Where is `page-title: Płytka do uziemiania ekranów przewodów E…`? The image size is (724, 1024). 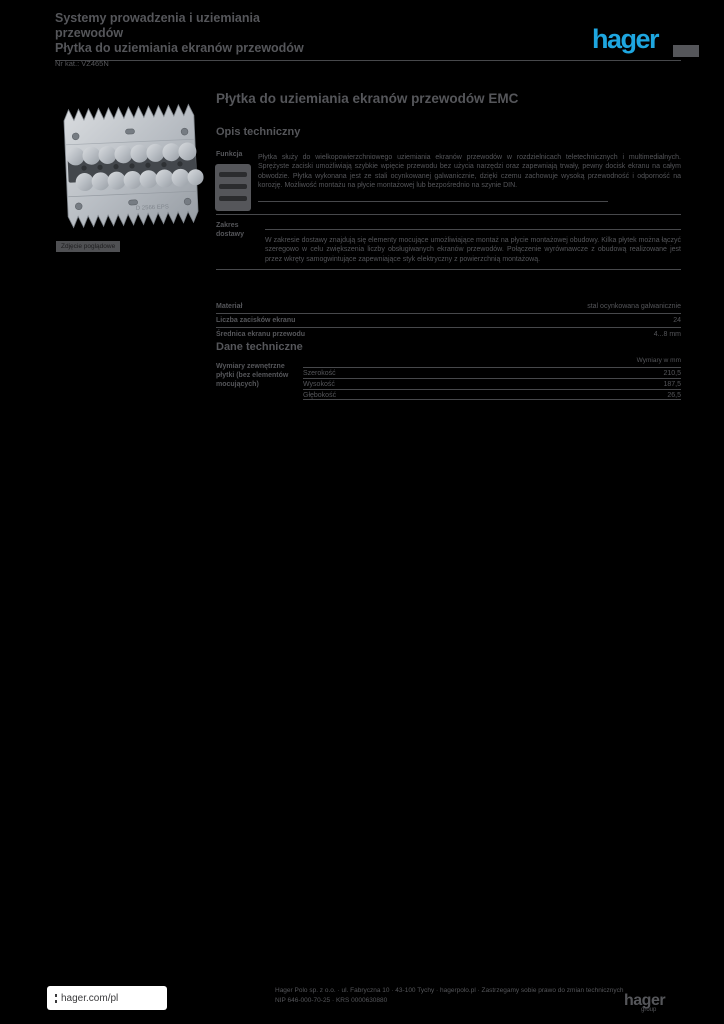
page-title: Płytka do uziemiania ekranów przewodów E… is located at coordinates (367, 98).